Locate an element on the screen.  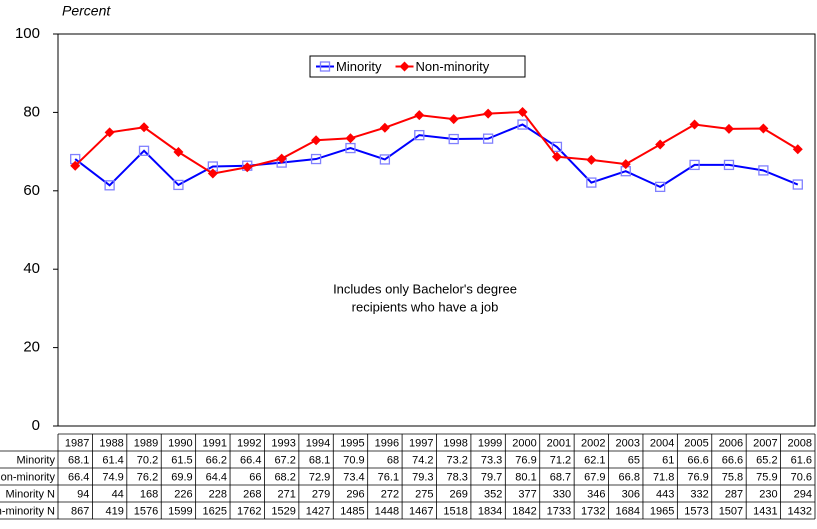
table-cell: 66.2 is located at coordinates (216, 460).